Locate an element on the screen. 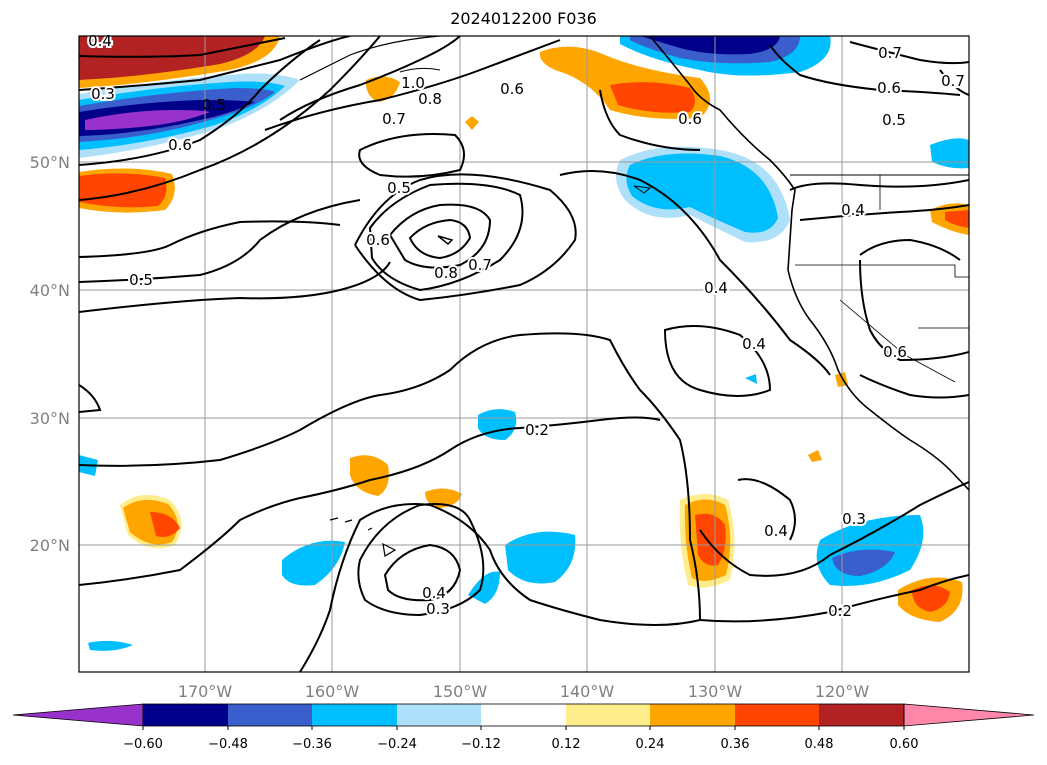  colorbar-tick-label: −0.48 is located at coordinates (228, 744).